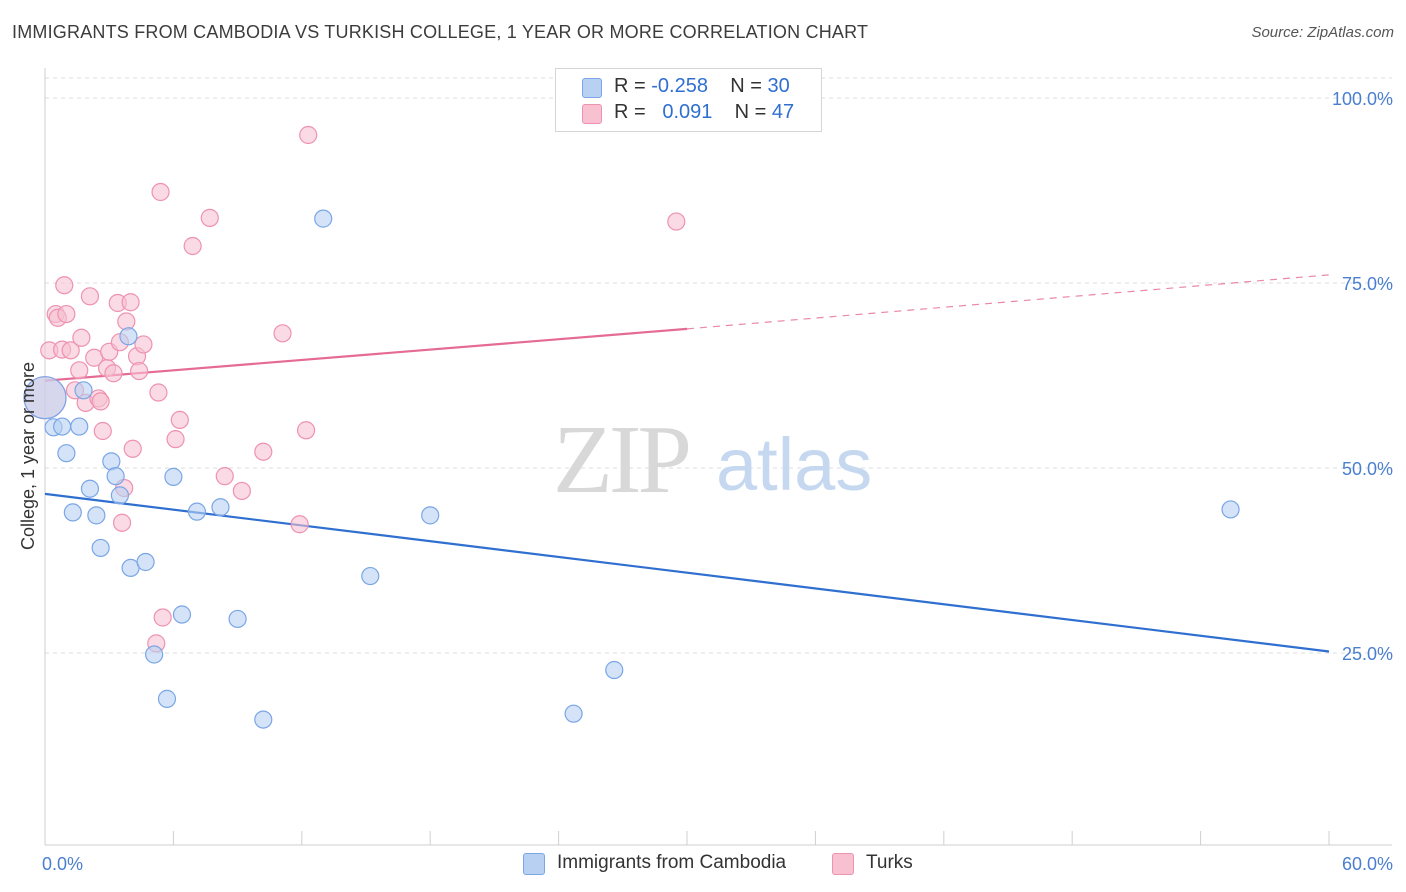  I want to click on y-tick-label: 25.0%, so click(1367, 654).